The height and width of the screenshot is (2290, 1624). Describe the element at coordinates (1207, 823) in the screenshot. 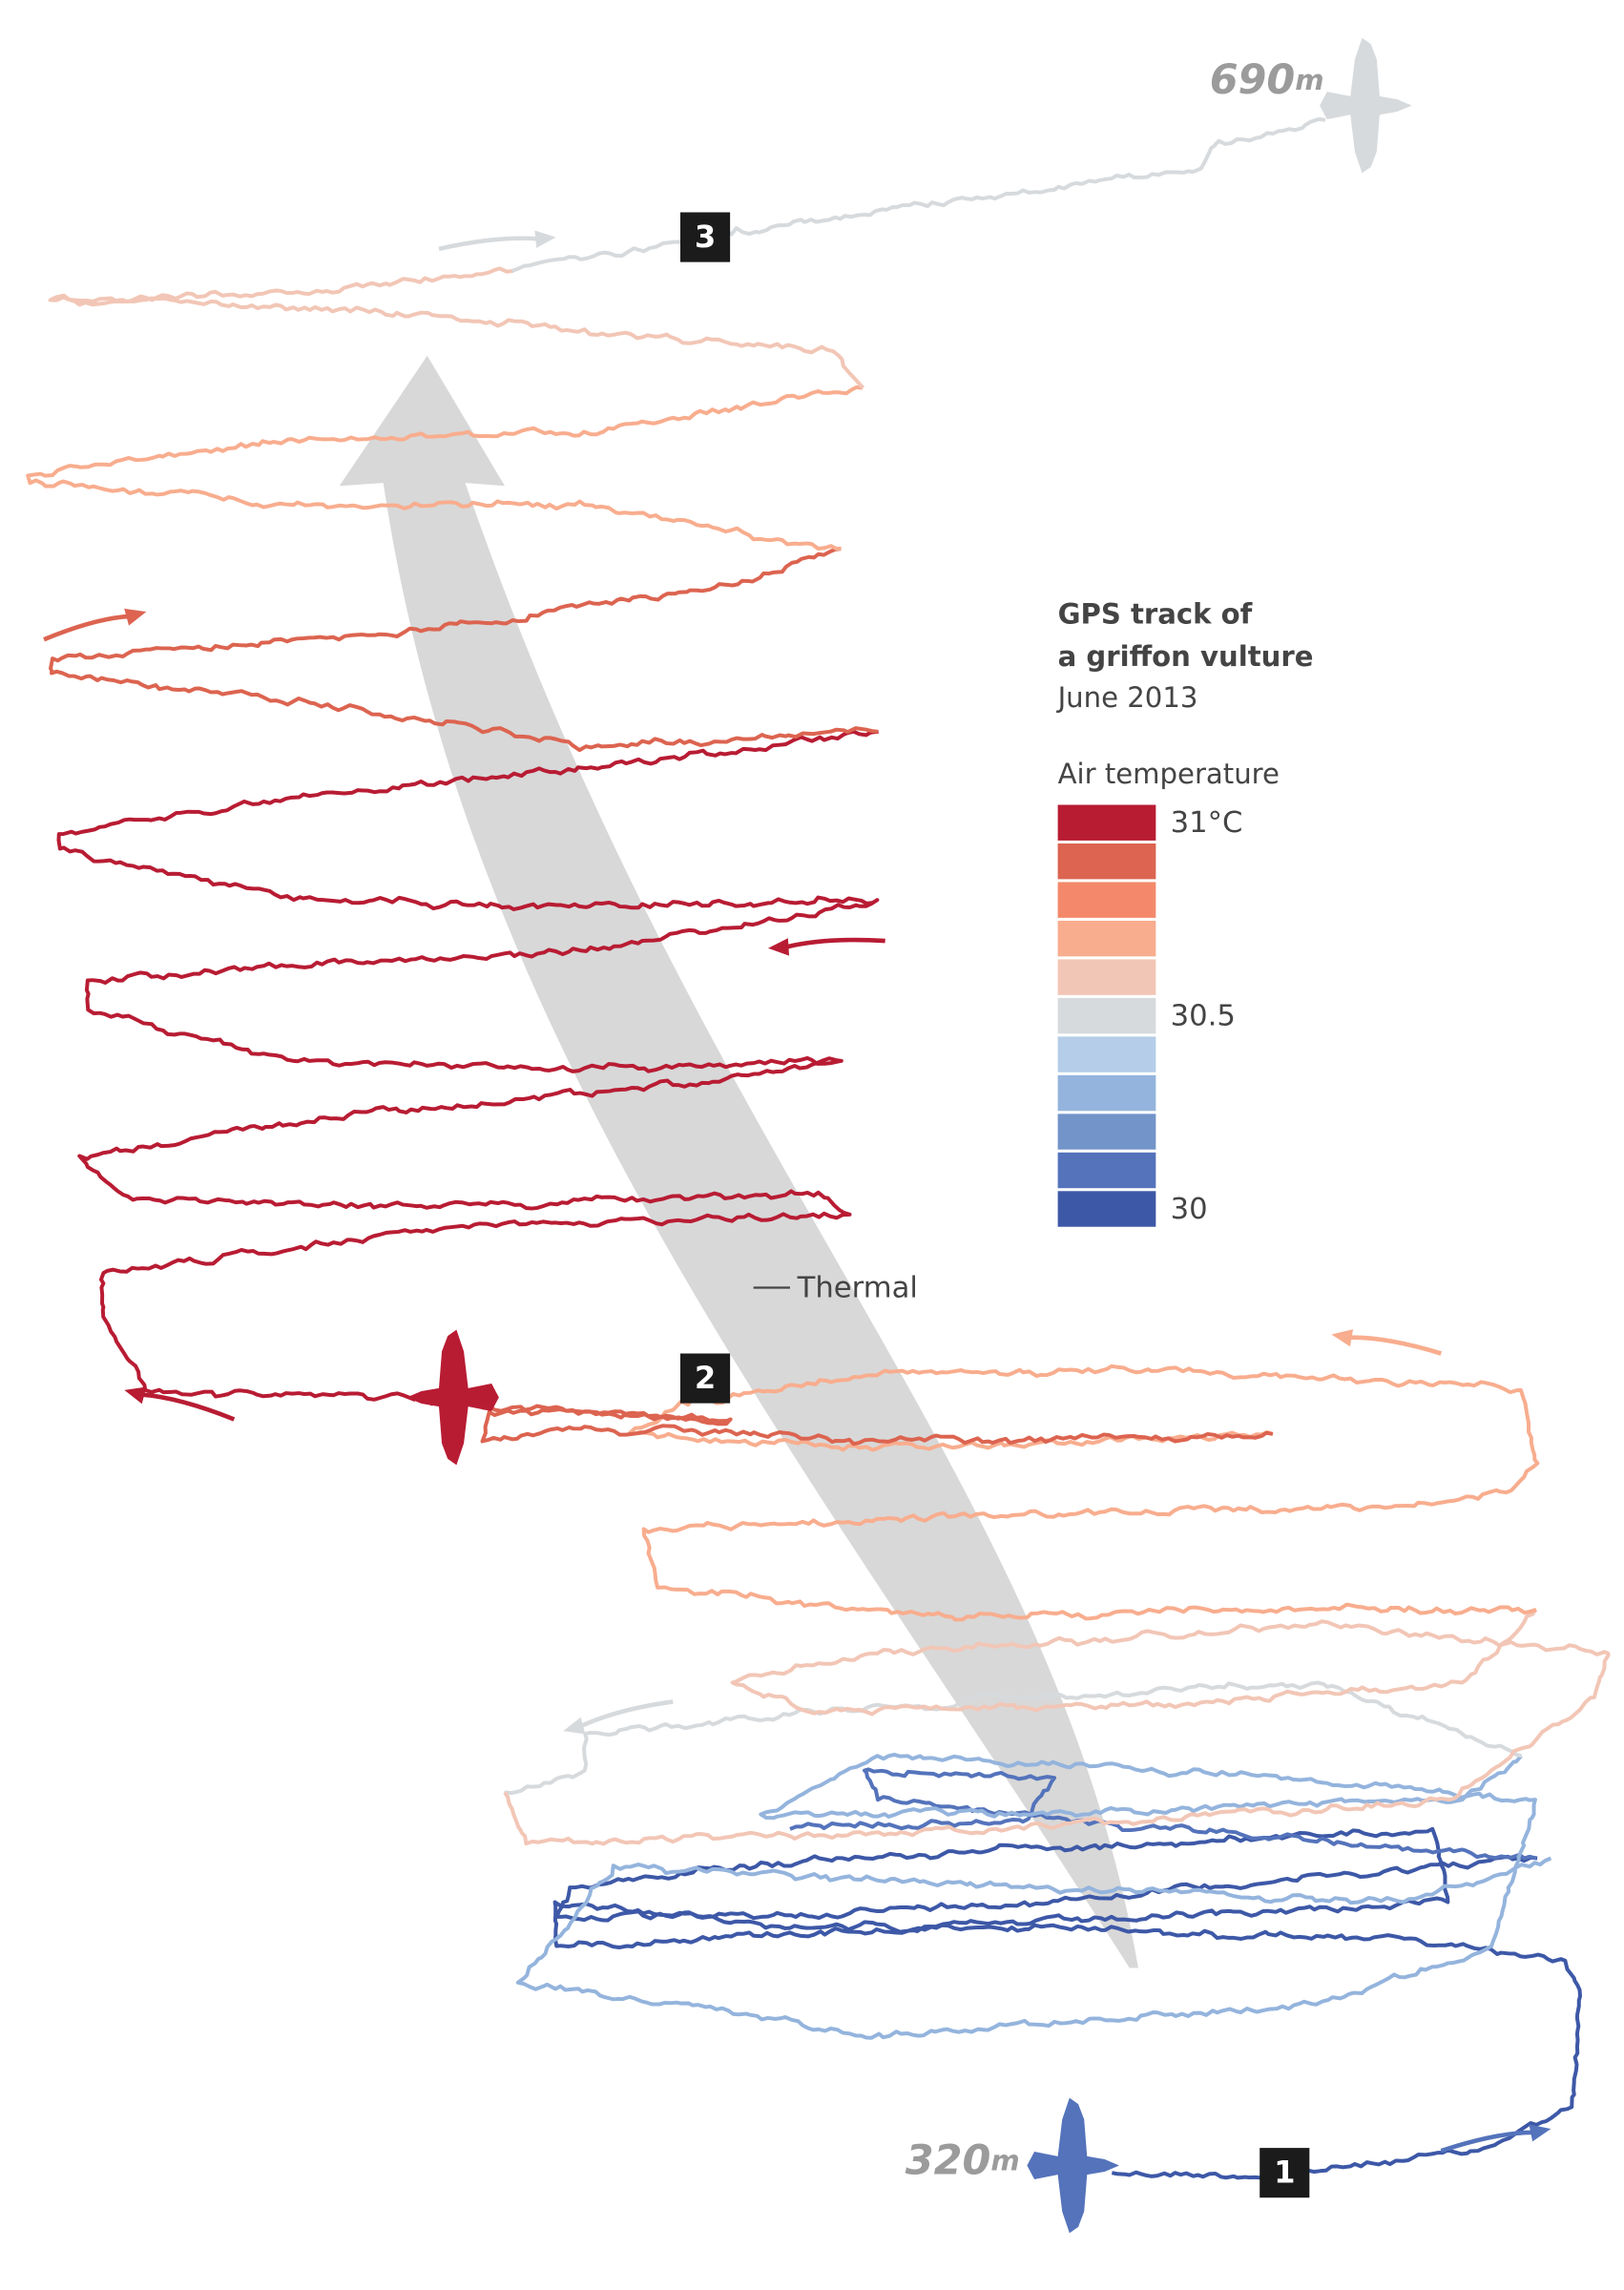

I see `legend-label: 31°C` at that location.